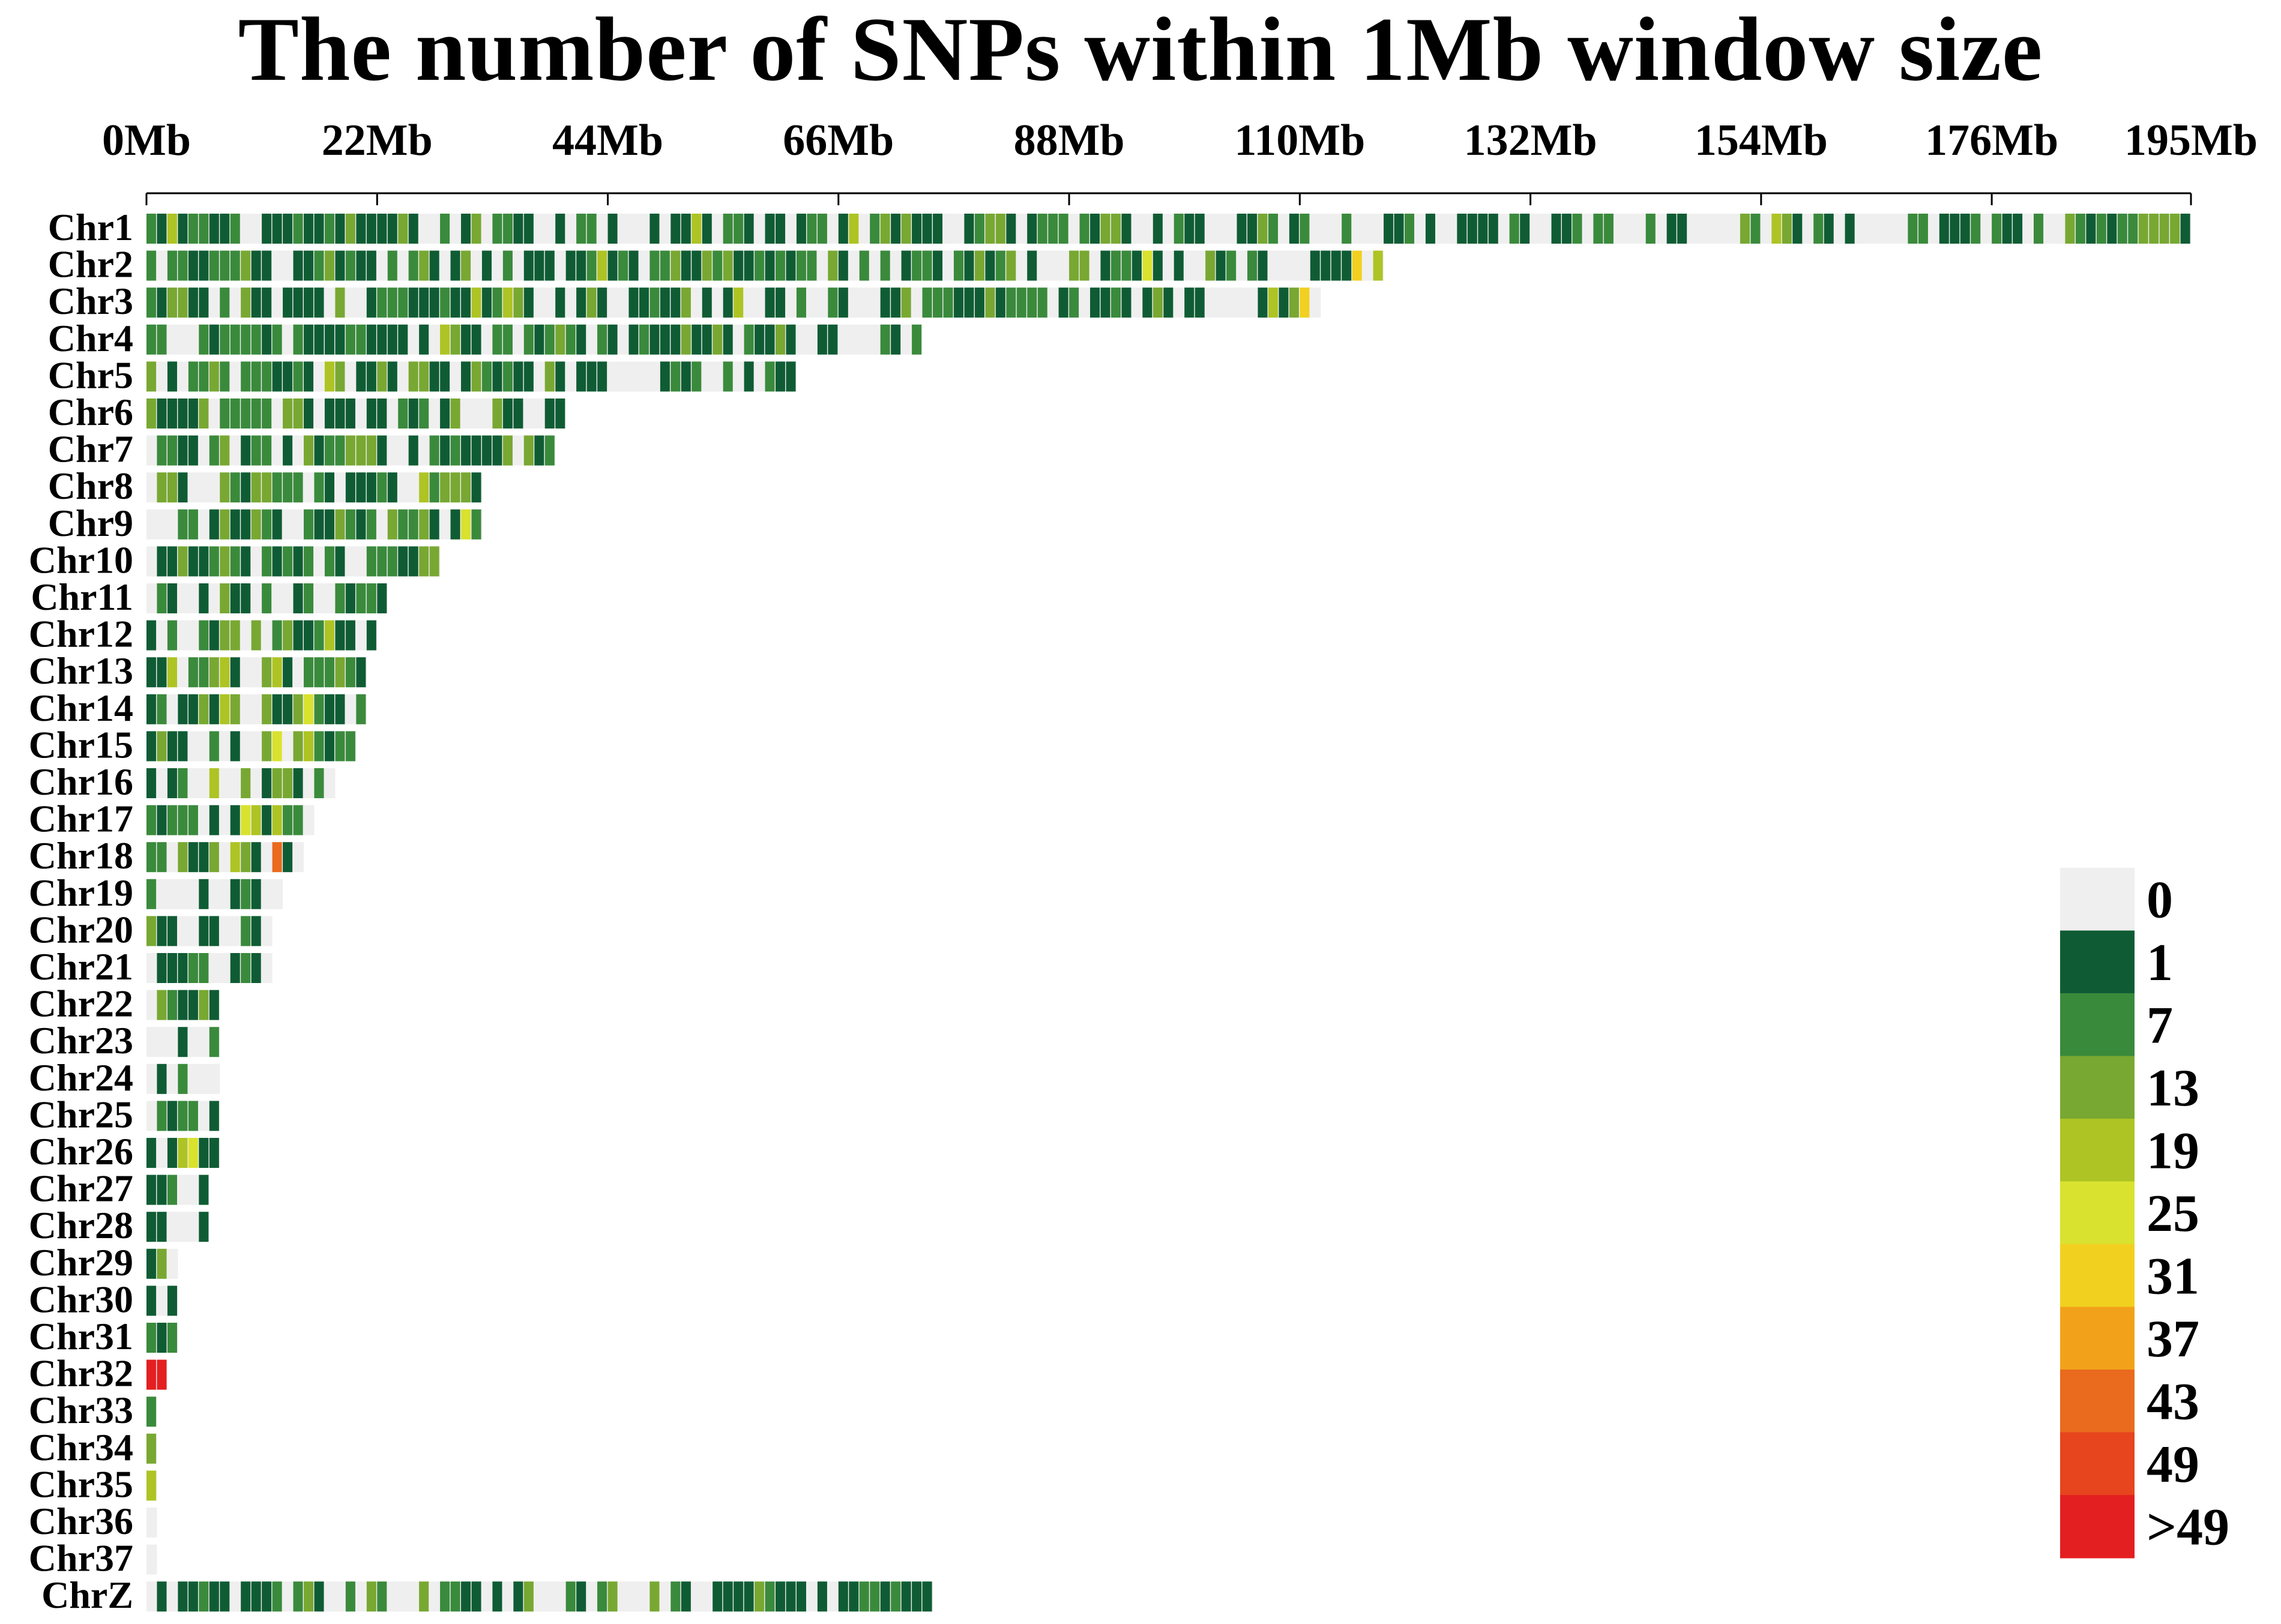 Image resolution: width=2281 pixels, height=1624 pixels. What do you see at coordinates (2160, 1025) in the screenshot?
I see `legend-label: 7` at bounding box center [2160, 1025].